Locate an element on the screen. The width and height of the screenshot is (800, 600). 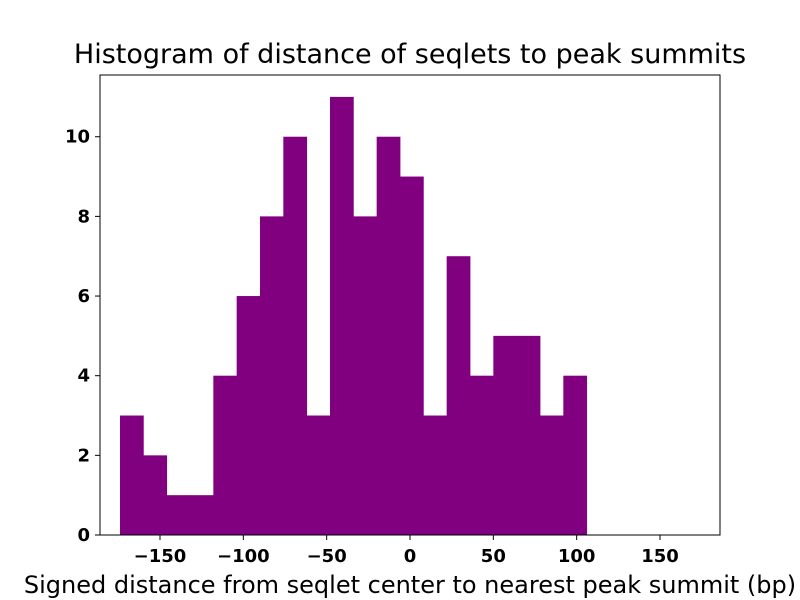
x-tick-label: 50 is located at coordinates (493, 556).